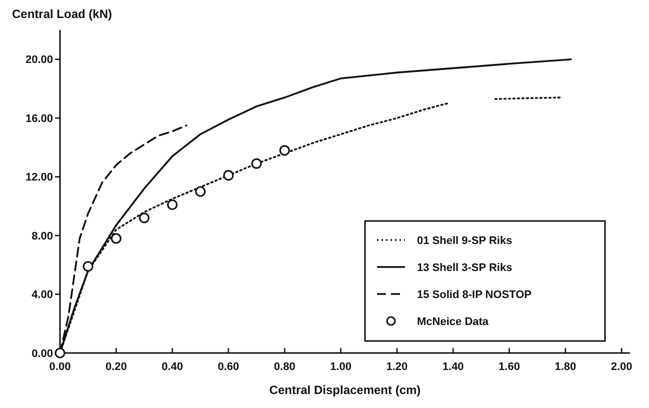  What do you see at coordinates (453, 367) in the screenshot?
I see `x-tick-label: 1.40` at bounding box center [453, 367].